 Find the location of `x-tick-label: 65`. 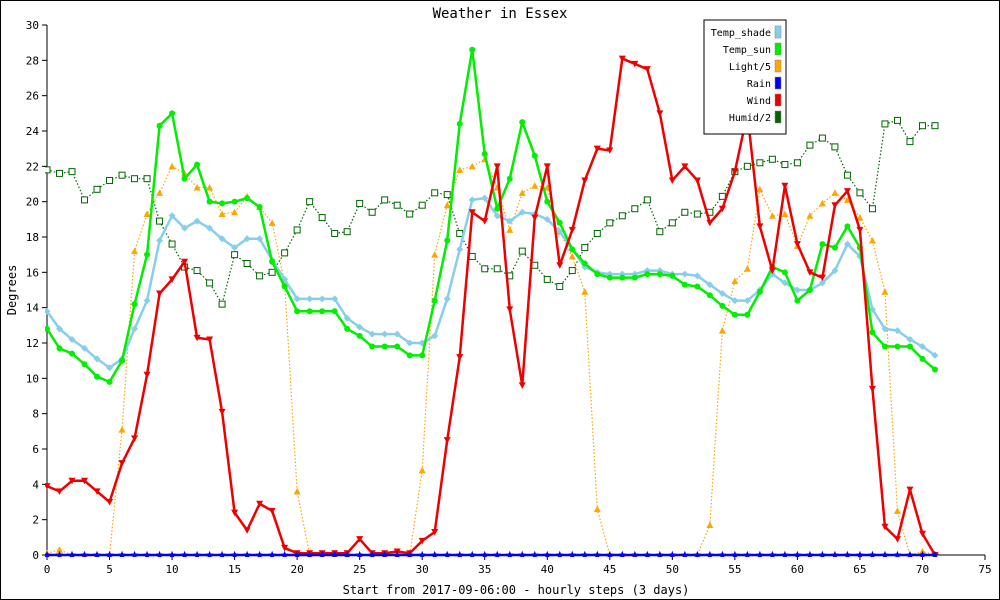

x-tick-label: 65 is located at coordinates (859, 569).